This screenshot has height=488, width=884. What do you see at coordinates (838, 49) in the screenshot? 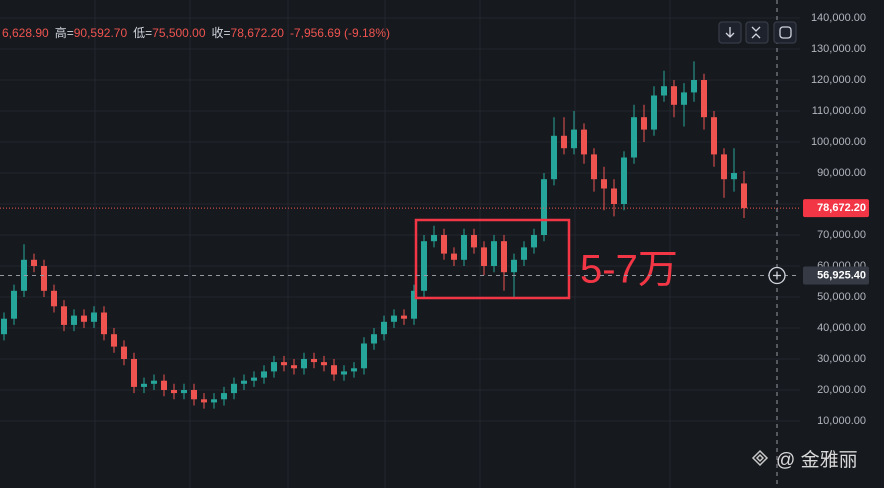
I see `y-tick-label: 130,000.00` at bounding box center [838, 49].